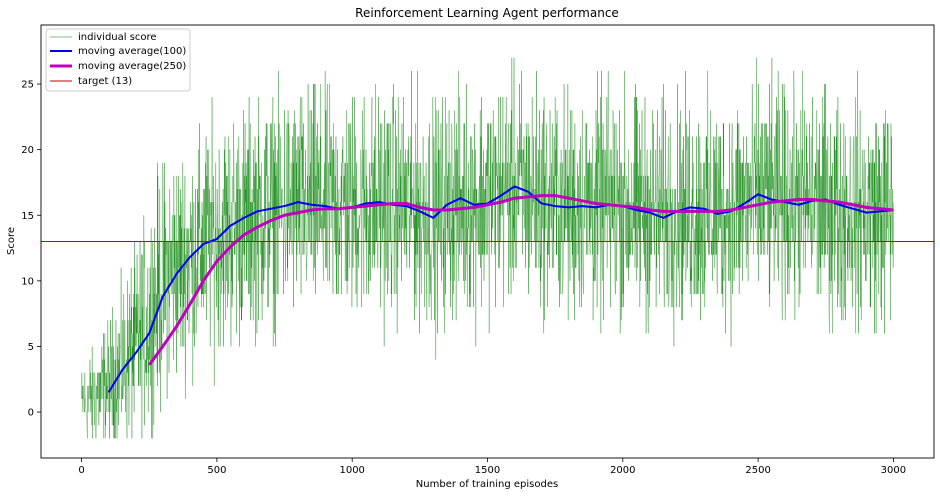 This screenshot has height=496, width=940. Describe the element at coordinates (622, 470) in the screenshot. I see `x-tick-label: 2000` at that location.